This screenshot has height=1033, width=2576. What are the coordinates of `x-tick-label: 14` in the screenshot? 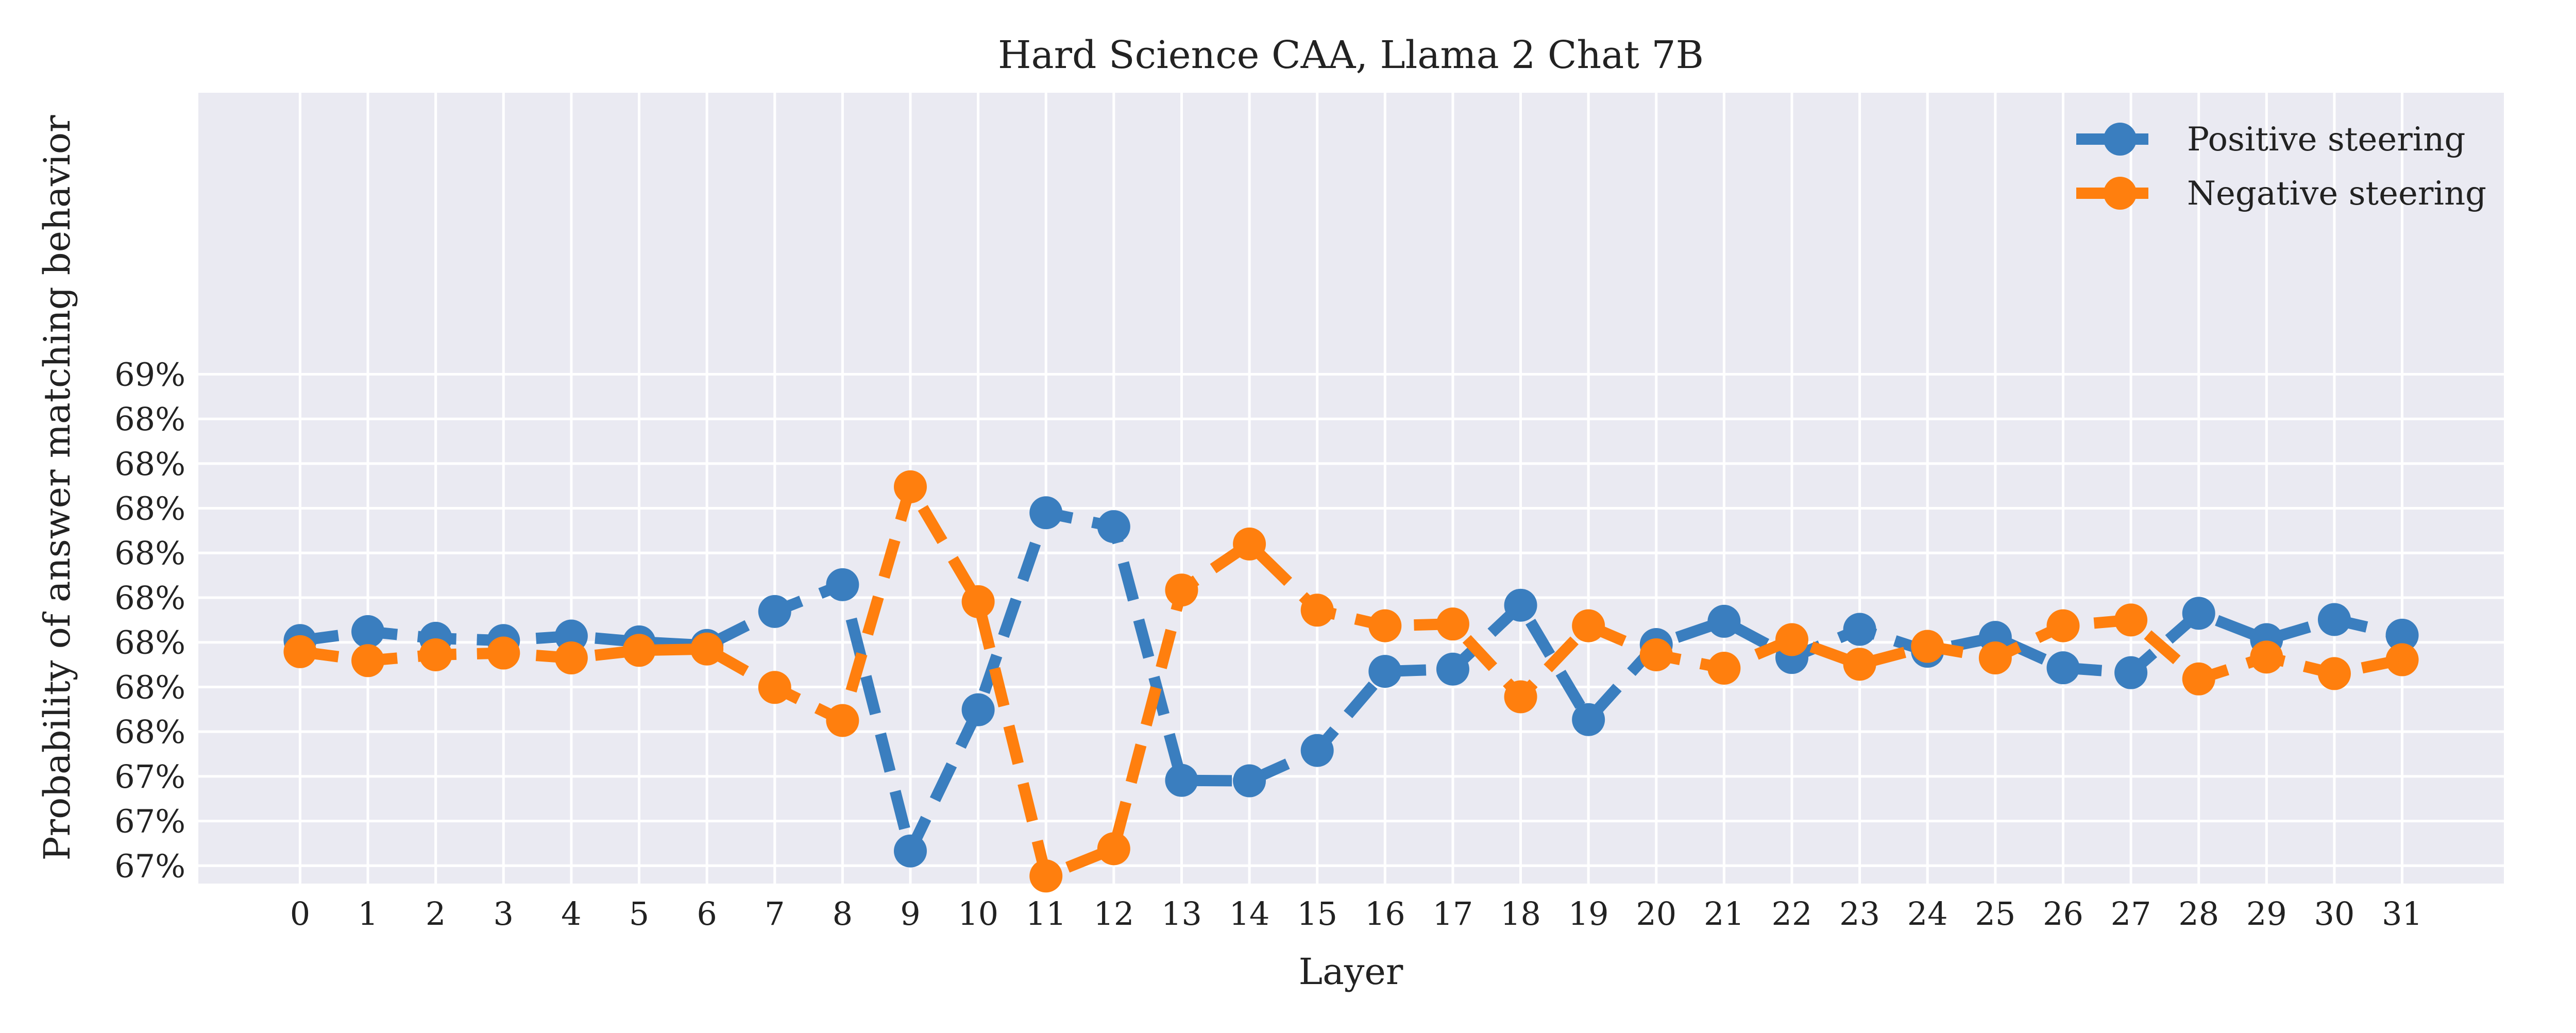 It's located at (1249, 914).